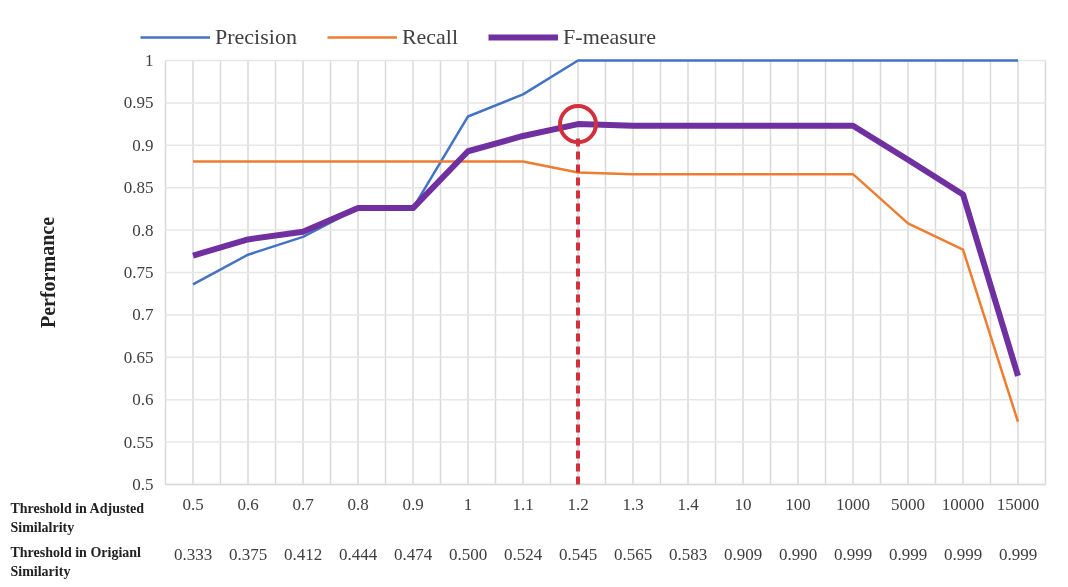 The height and width of the screenshot is (587, 1068). I want to click on text: 0.333, so click(193, 554).